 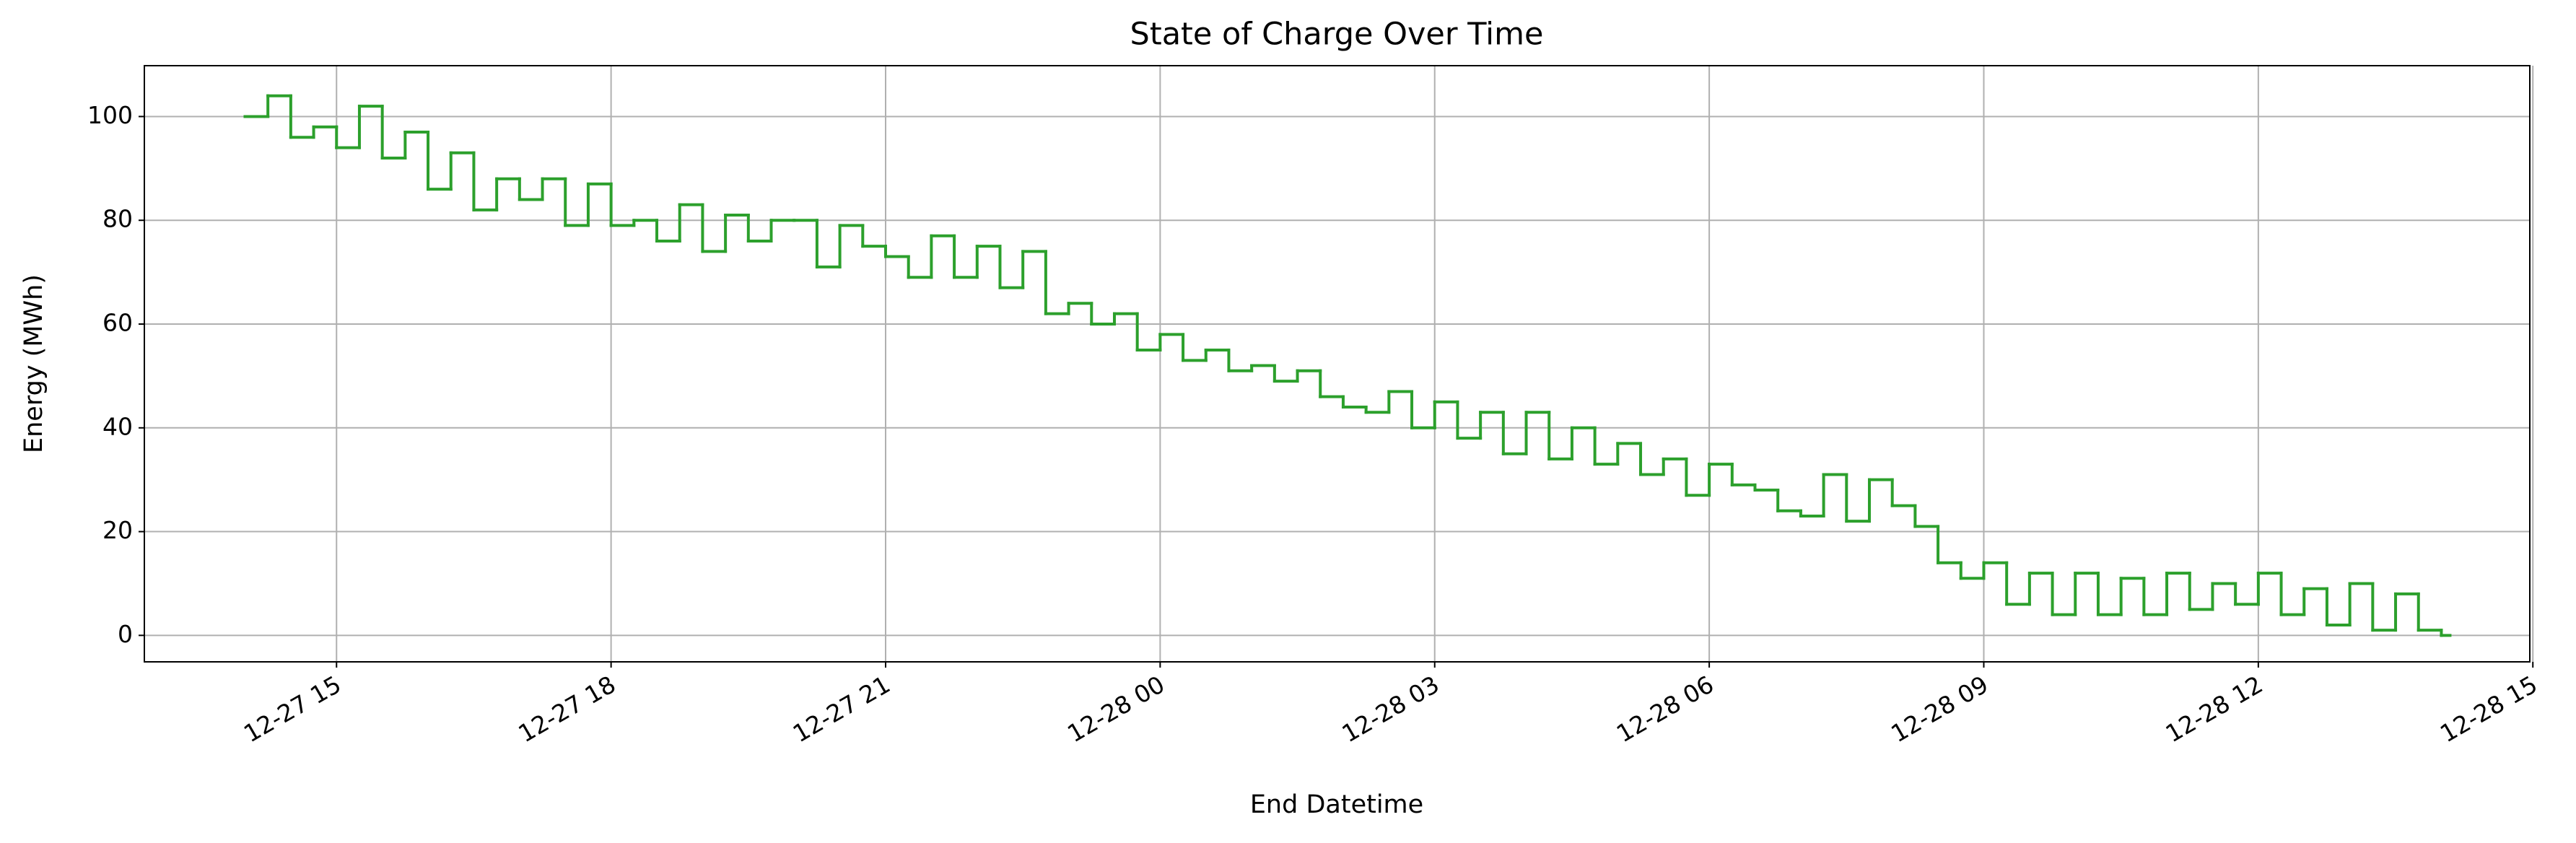 What do you see at coordinates (33, 363) in the screenshot?
I see `y-axis-label: Energy (MWh)` at bounding box center [33, 363].